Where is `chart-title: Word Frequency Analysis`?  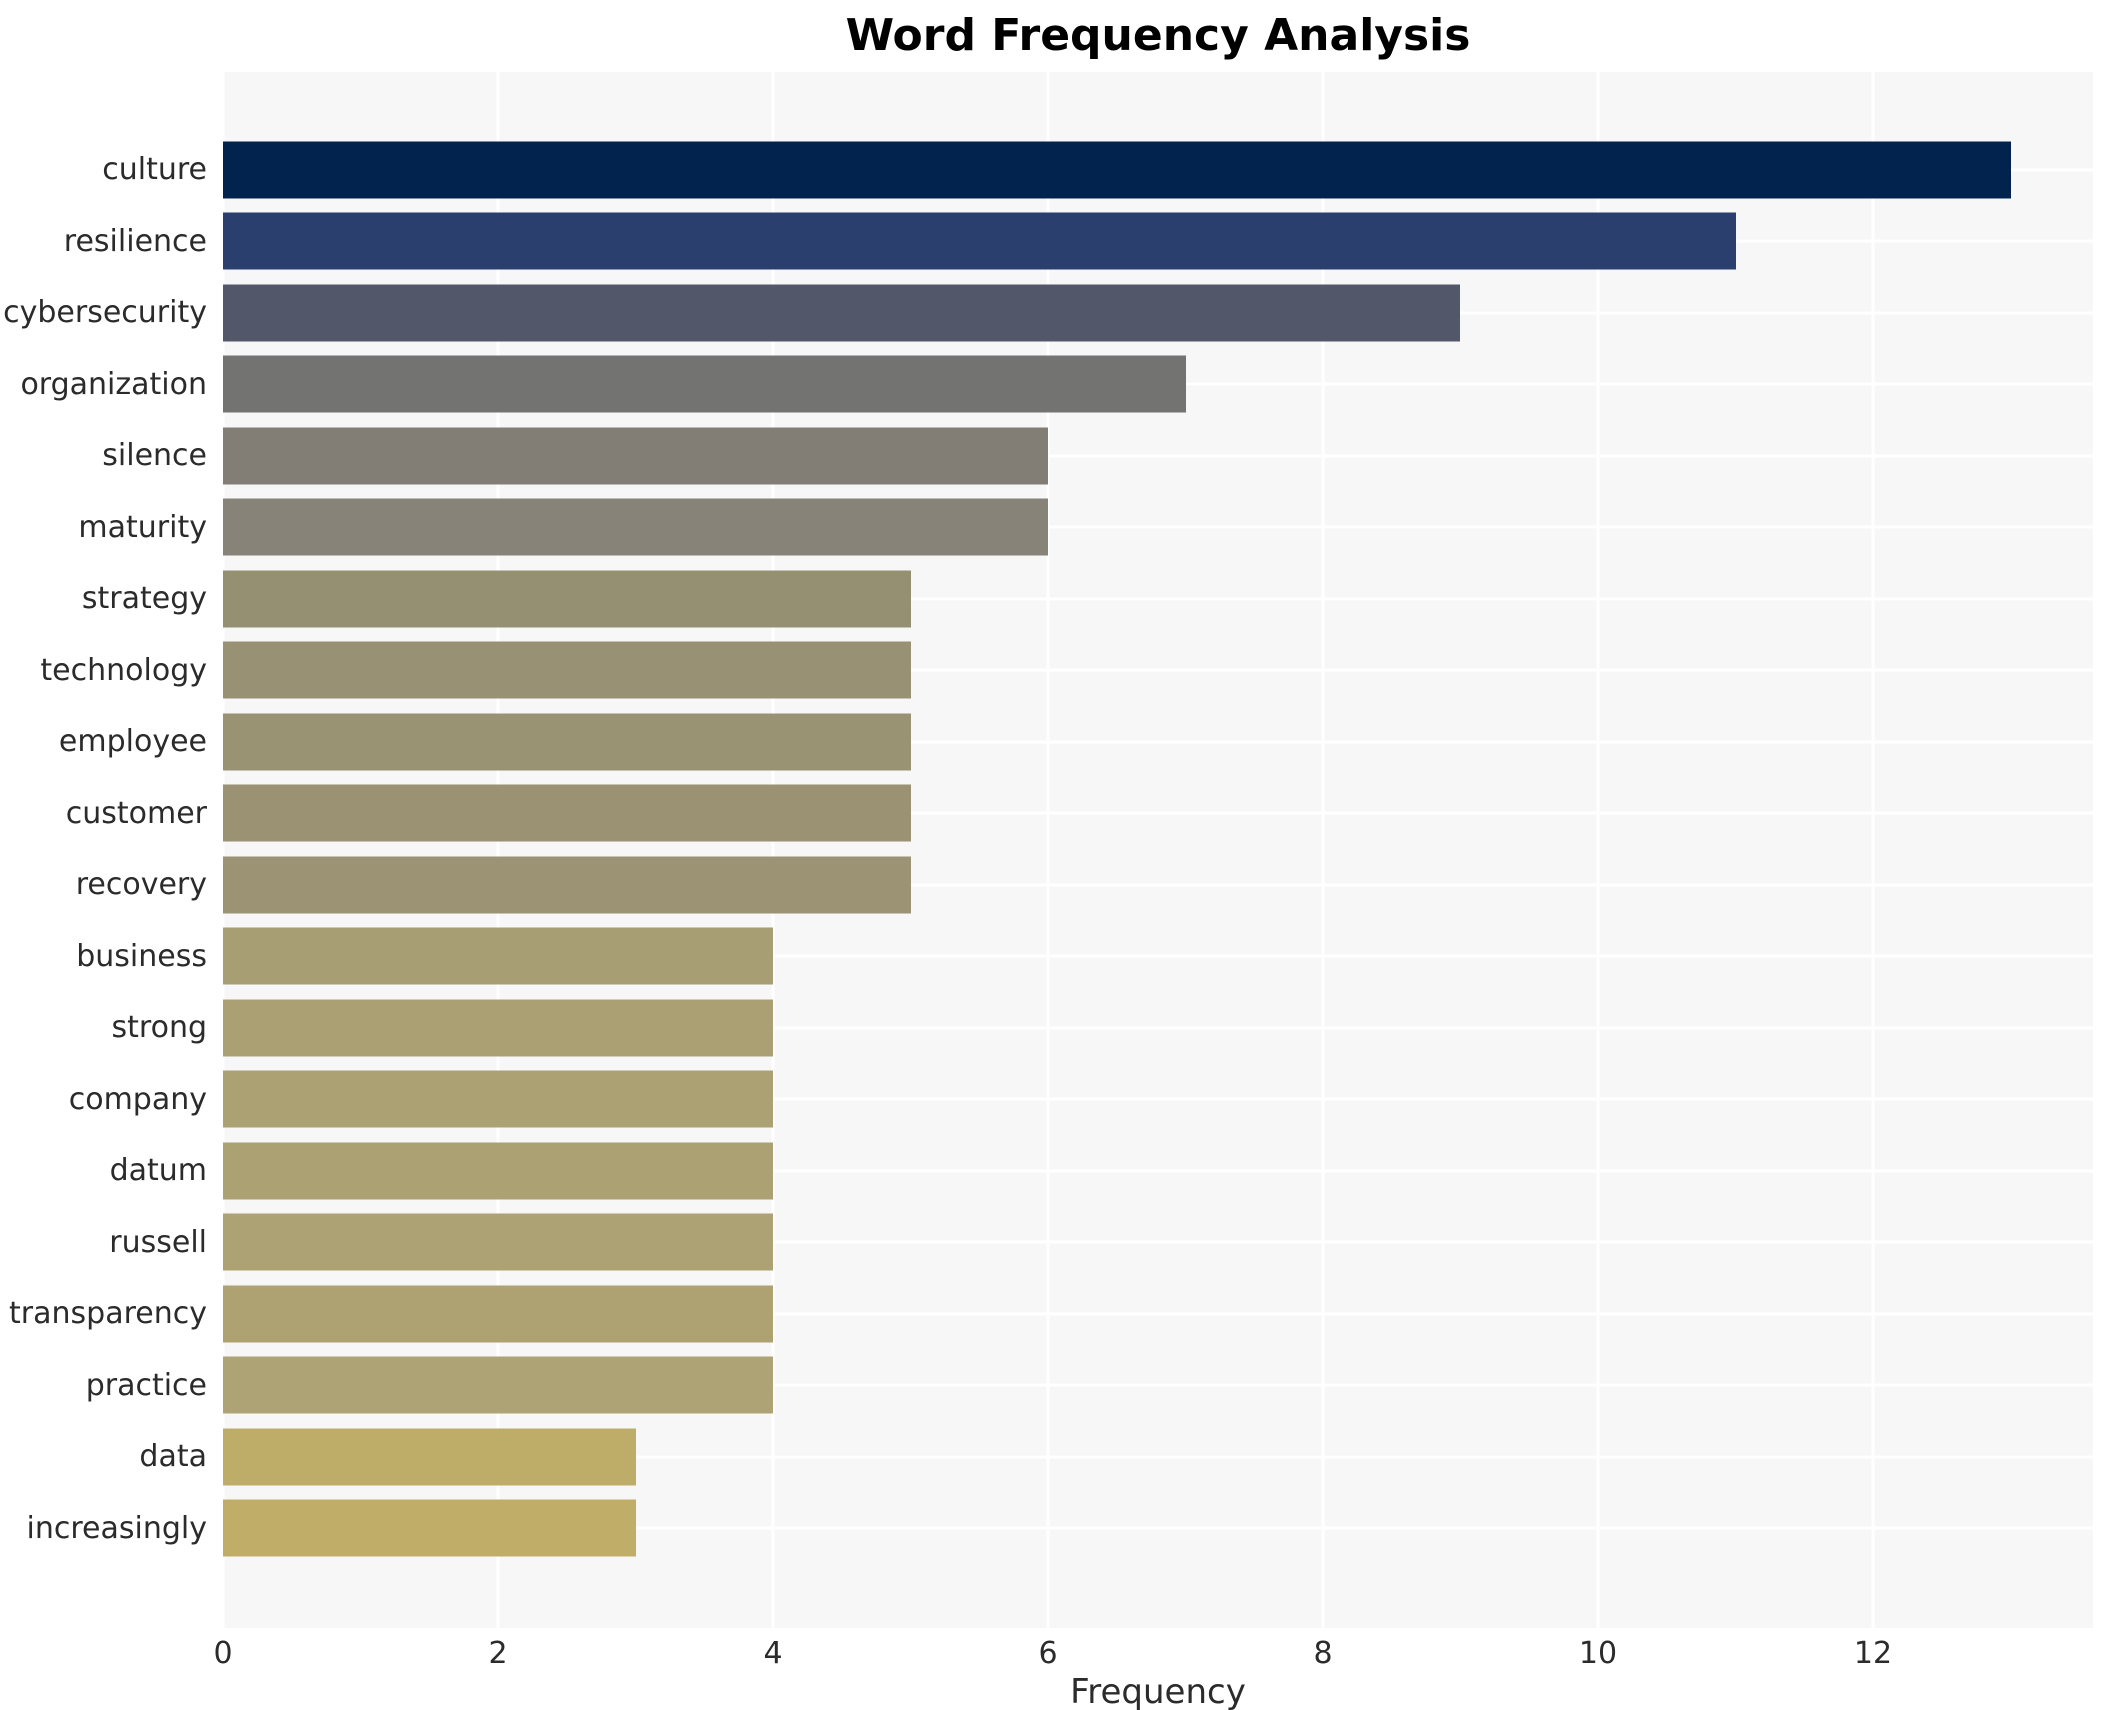
chart-title: Word Frequency Analysis is located at coordinates (1158, 35).